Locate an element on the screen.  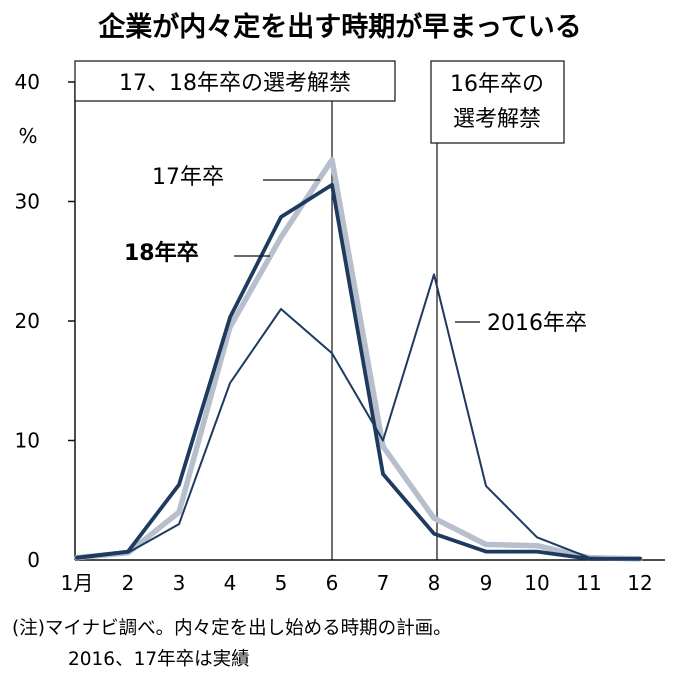
x-axis: 1月 2 3 4 5 6 7 8 9 10 11 12 is located at coordinates (357, 583).